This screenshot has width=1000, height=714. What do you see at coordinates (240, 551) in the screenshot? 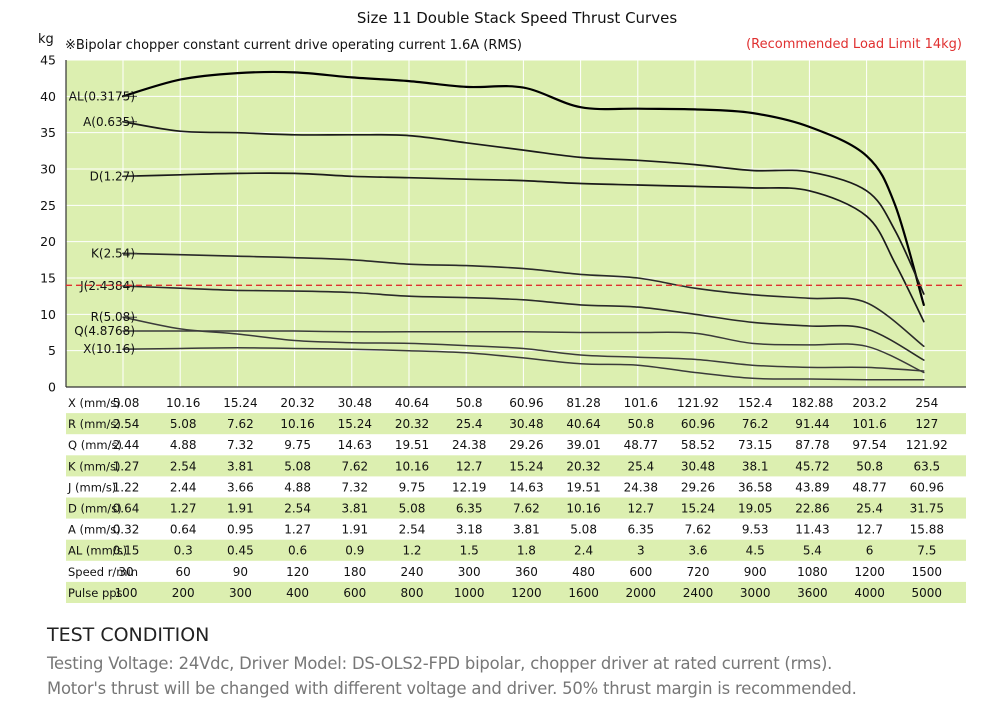
I see `table-cell: 0.45` at bounding box center [240, 551].